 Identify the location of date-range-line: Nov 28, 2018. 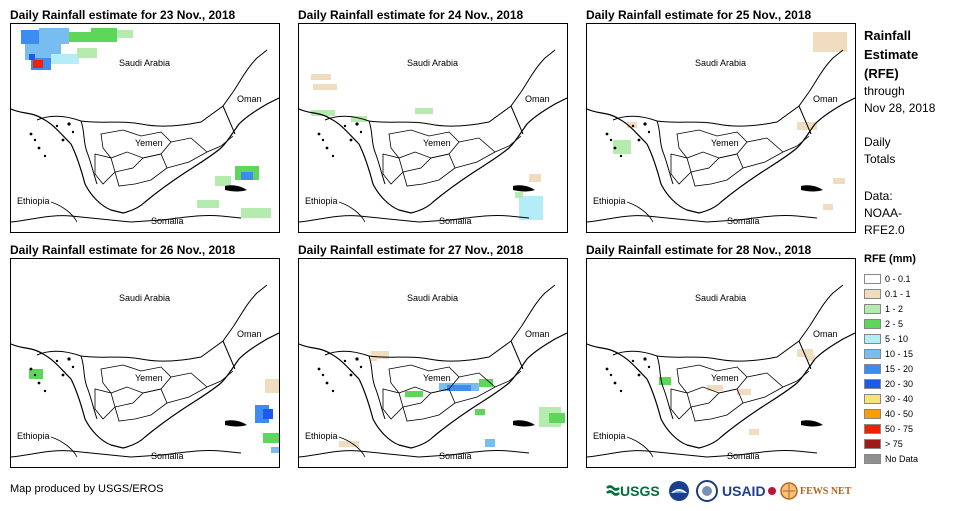
(900, 108).